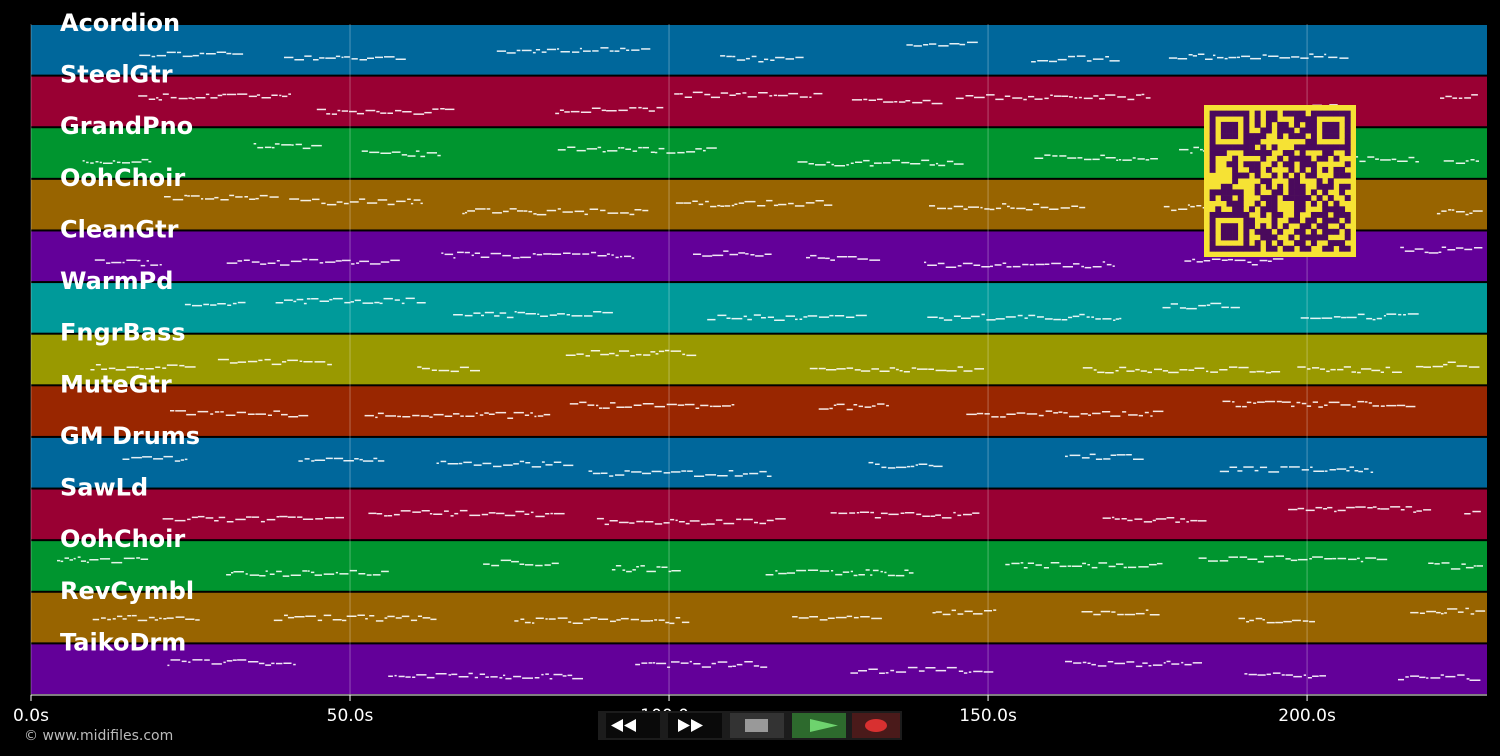  I want to click on rewind-button, so click(633, 725).